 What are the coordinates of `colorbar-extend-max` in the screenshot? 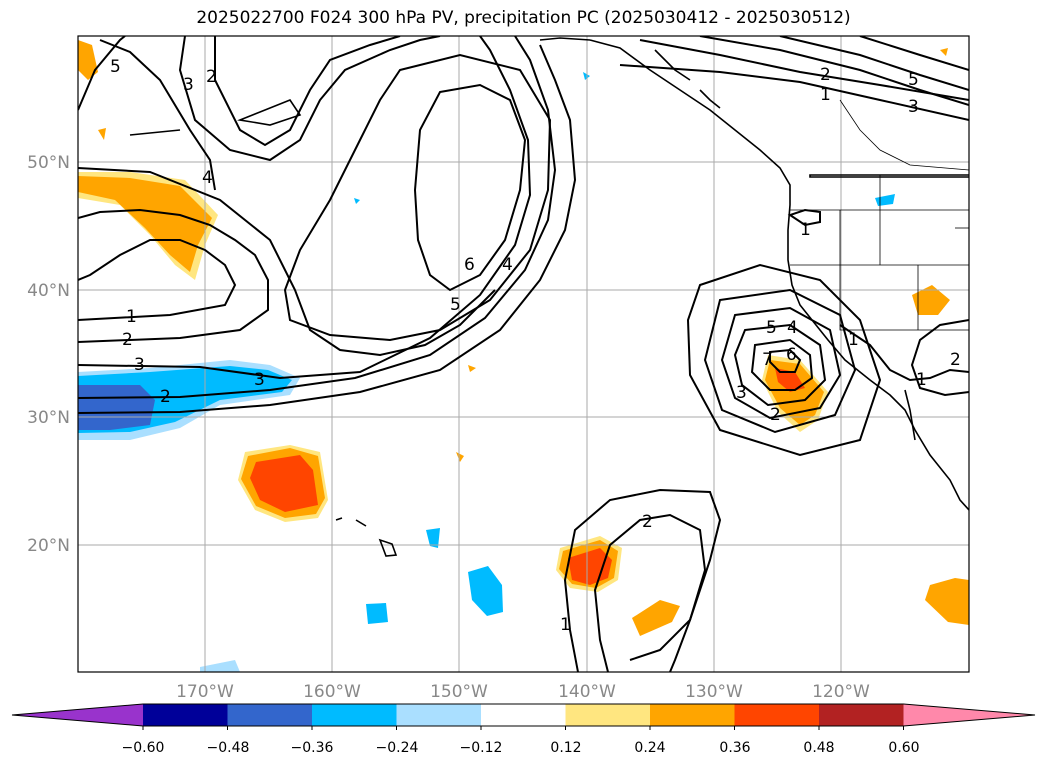 It's located at (969, 715).